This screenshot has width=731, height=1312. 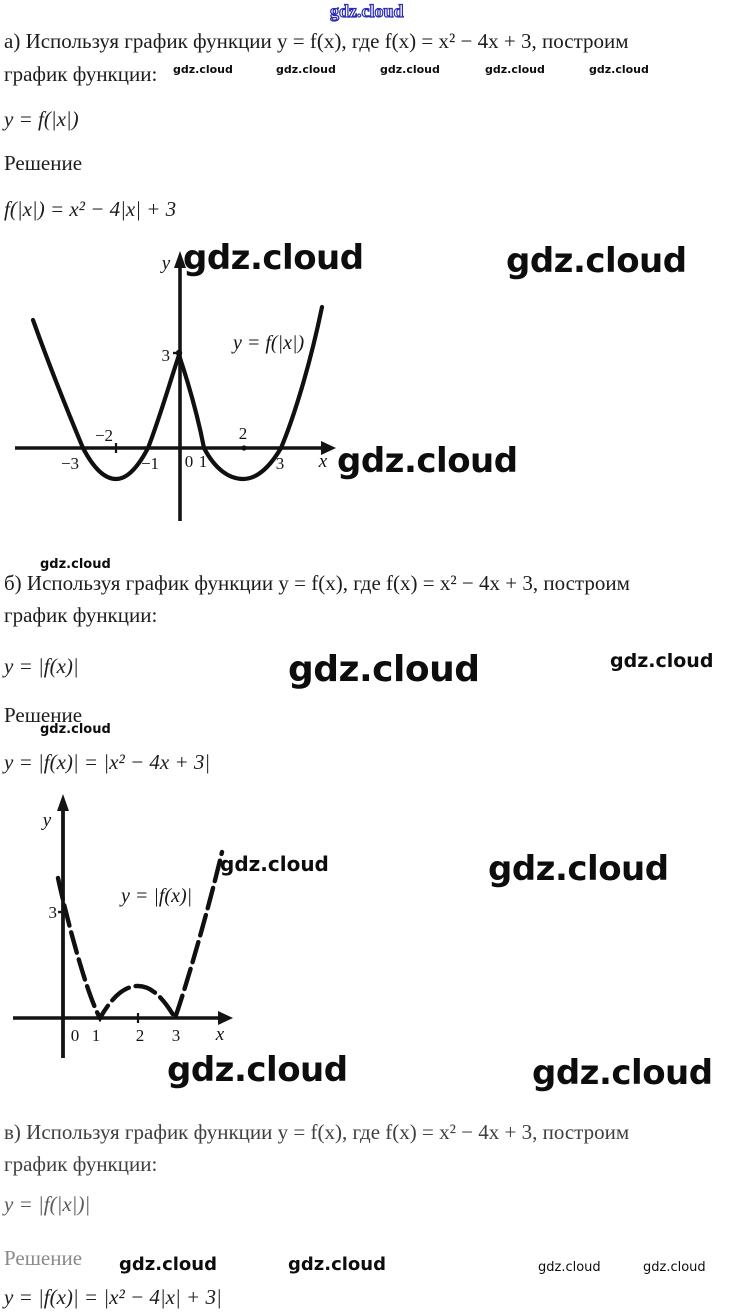 I want to click on graph-abs-f-x: y x 3 0 1 2 3 y = |f(x)|, so click(x=123, y=926).